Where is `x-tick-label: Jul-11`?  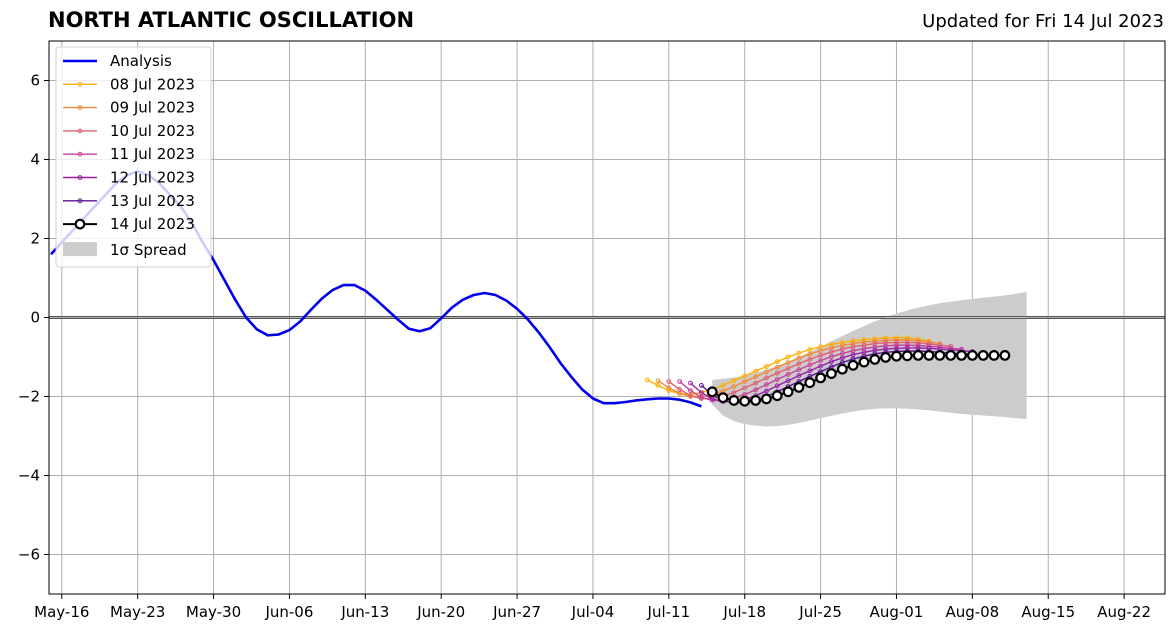 x-tick-label: Jul-11 is located at coordinates (669, 612).